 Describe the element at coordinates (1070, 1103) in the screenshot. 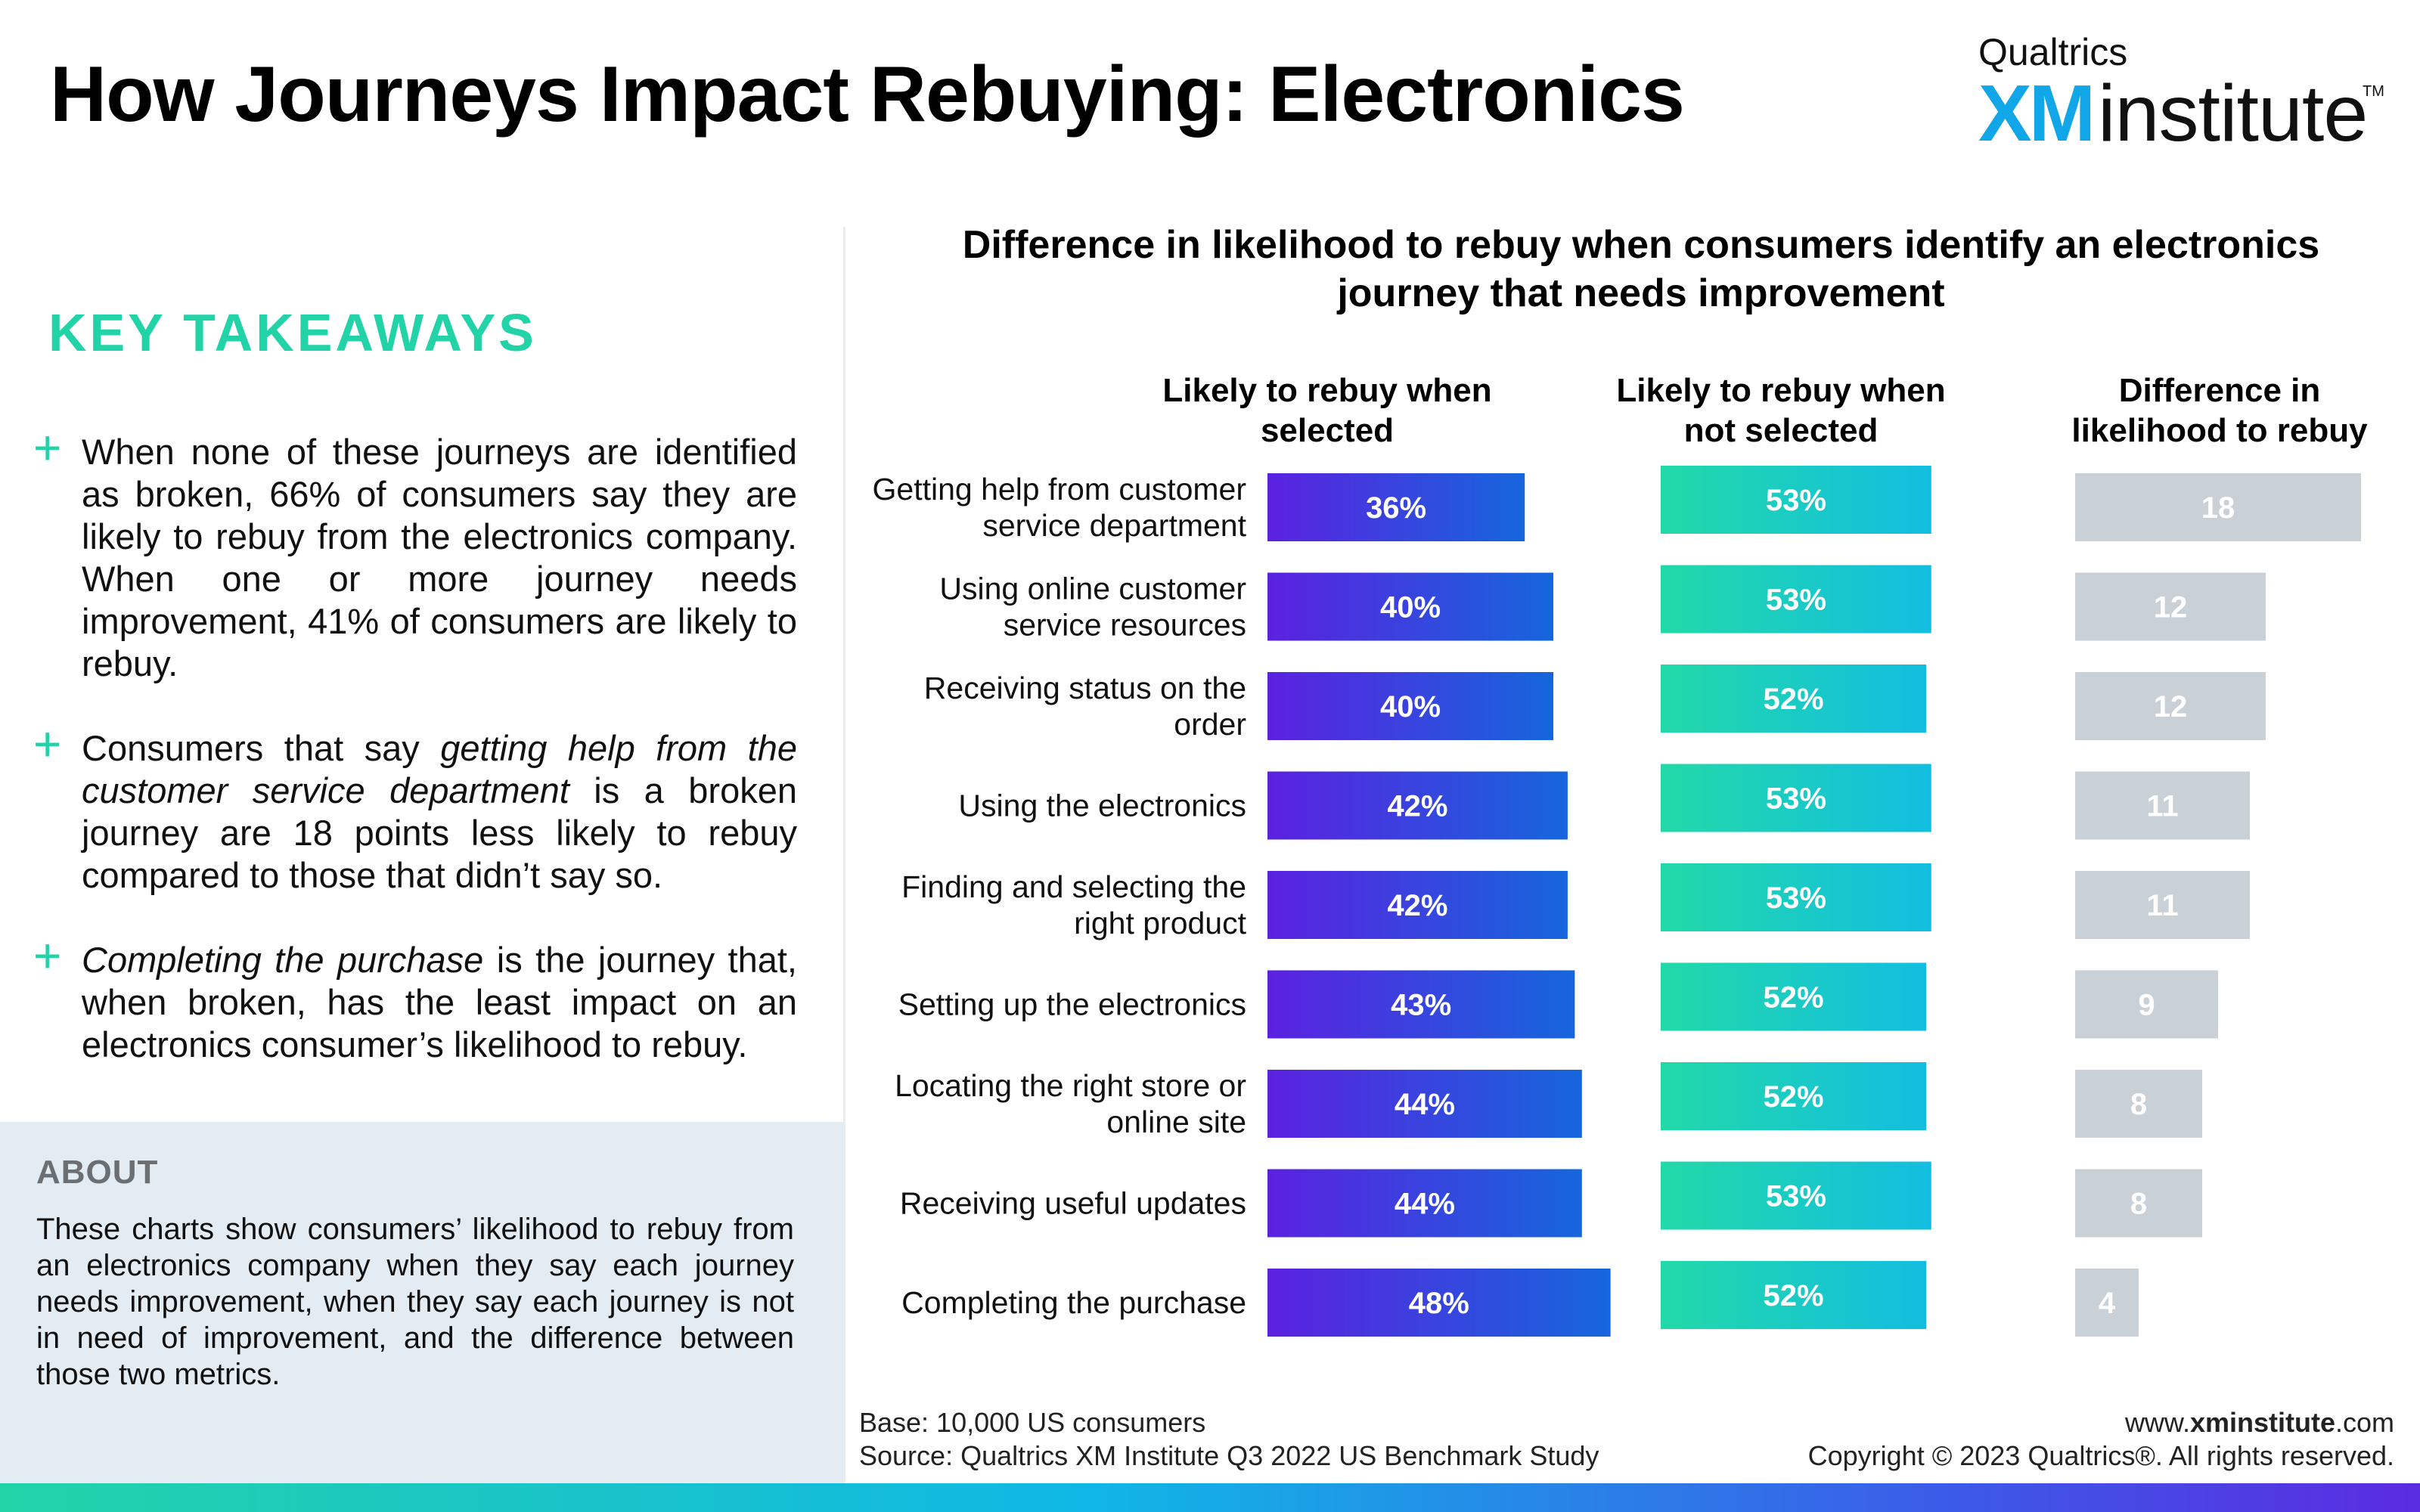

I see `category-label: Locating the right store or online site` at that location.